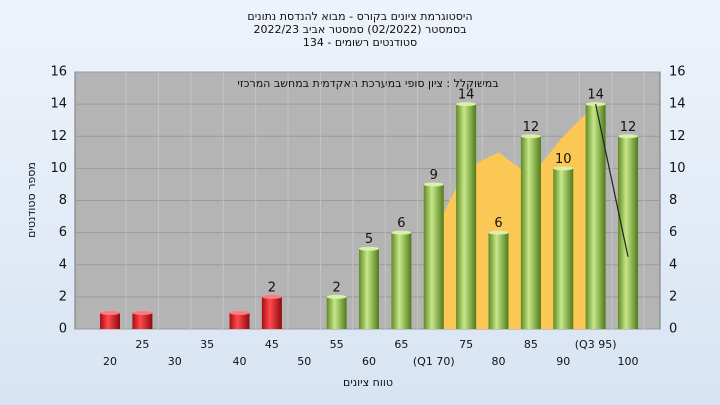  I want to click on y-tick-label: 10, so click(58, 168).